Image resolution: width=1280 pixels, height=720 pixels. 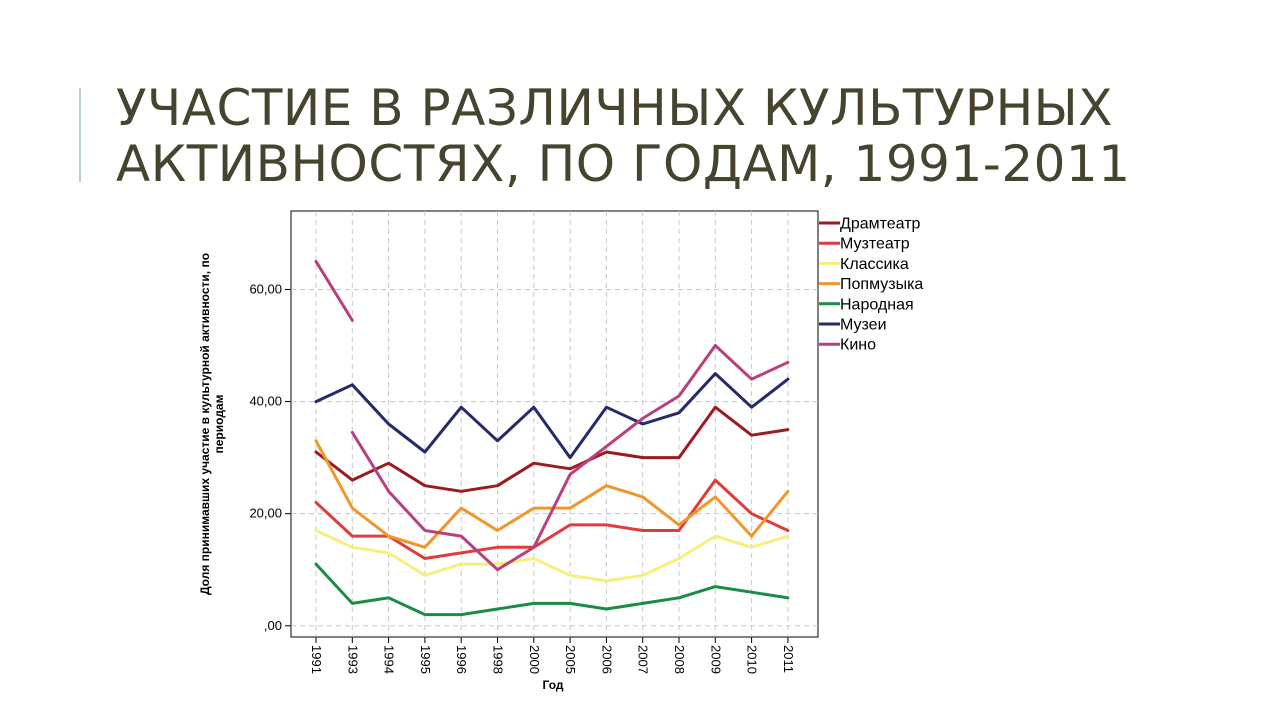 I want to click on x-tick-label: 2006, so click(x=606, y=659).